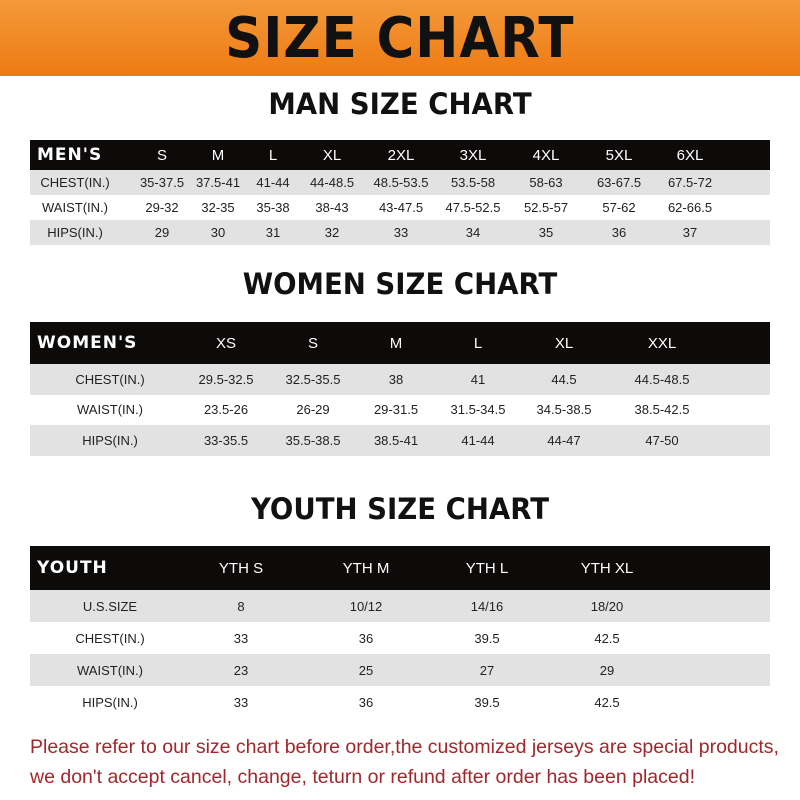 Image resolution: width=800 pixels, height=800 pixels. I want to click on table-cell: 44.5-48.5, so click(662, 379).